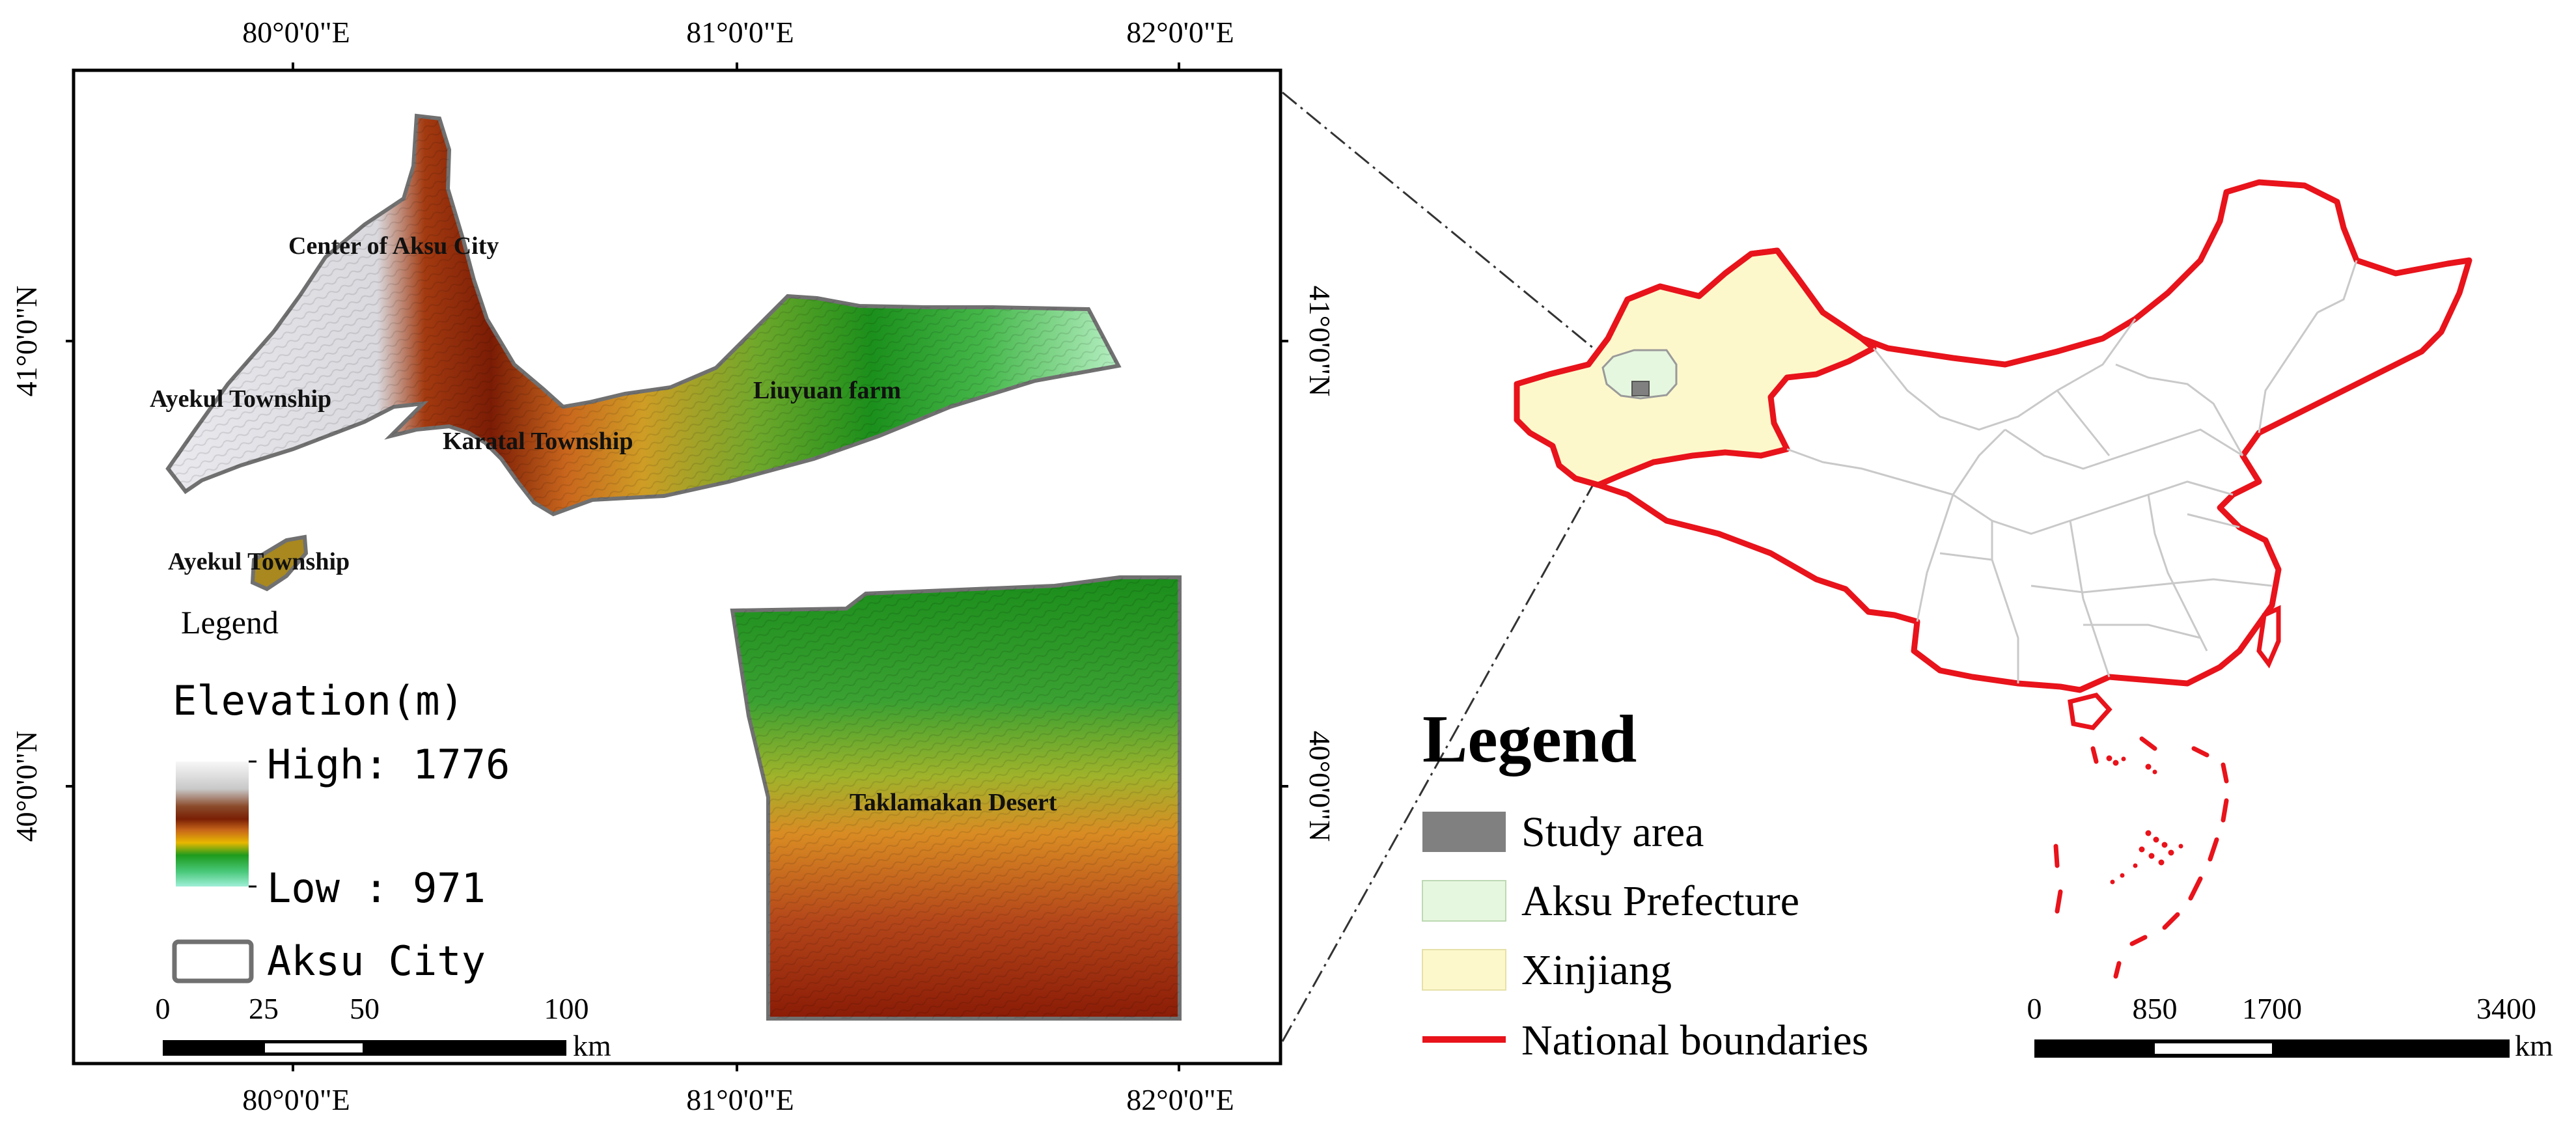 Image resolution: width=2576 pixels, height=1141 pixels. What do you see at coordinates (296, 1099) in the screenshot?
I see `lon-label-bottom-80: 80°0'0"E` at bounding box center [296, 1099].